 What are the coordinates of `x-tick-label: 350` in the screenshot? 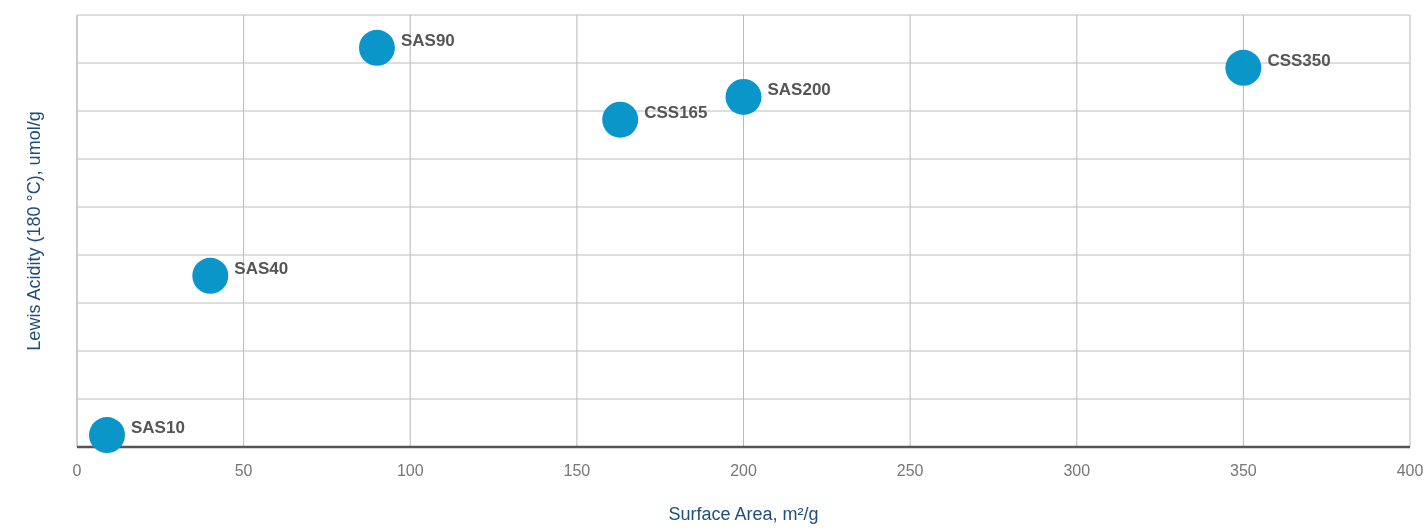 It's located at (1243, 470).